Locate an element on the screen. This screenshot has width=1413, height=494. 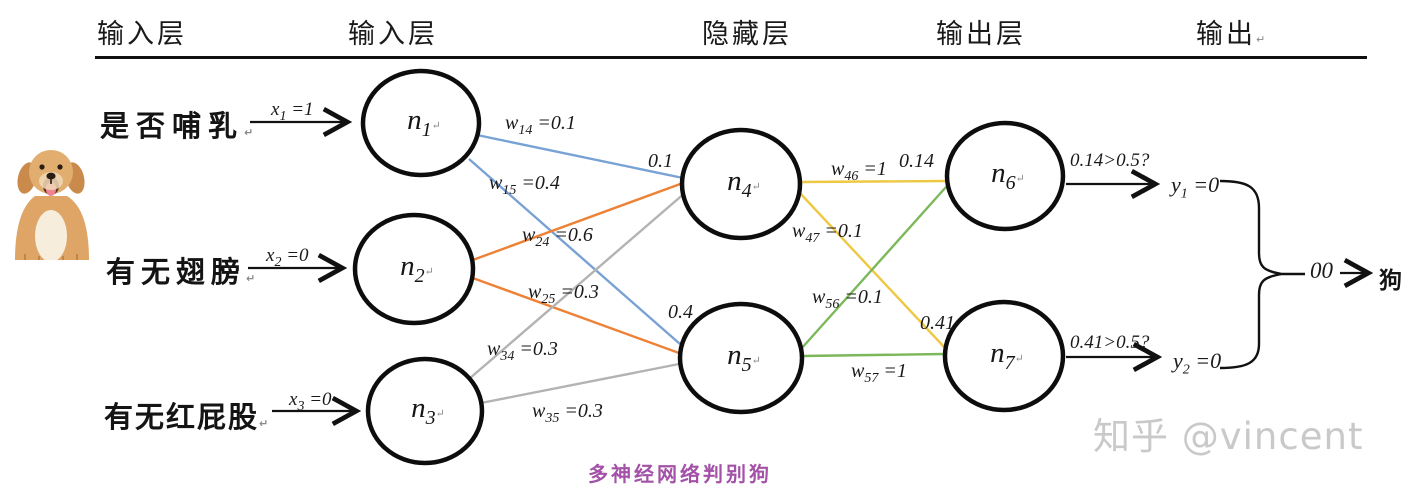
weight-w56: w56 =0.1 is located at coordinates (847, 299).